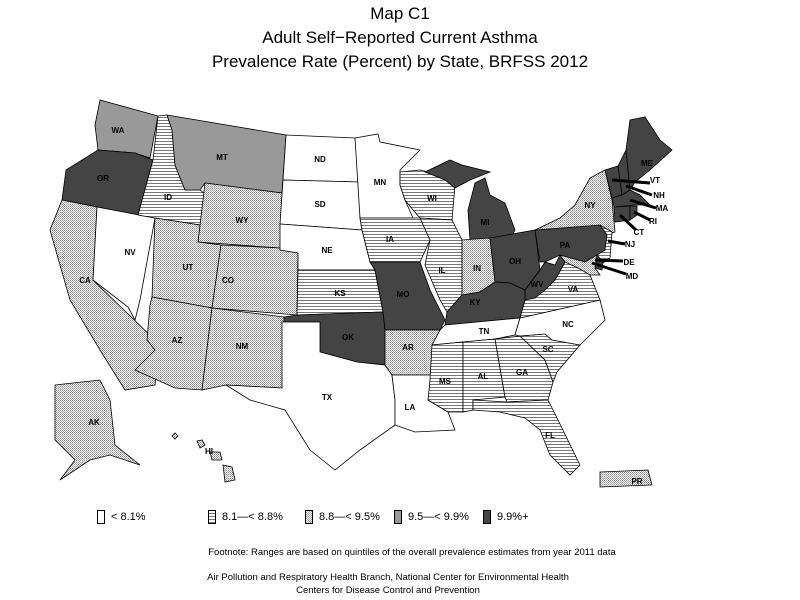 The width and height of the screenshot is (800, 600). What do you see at coordinates (97, 430) in the screenshot?
I see `state-ak` at bounding box center [97, 430].